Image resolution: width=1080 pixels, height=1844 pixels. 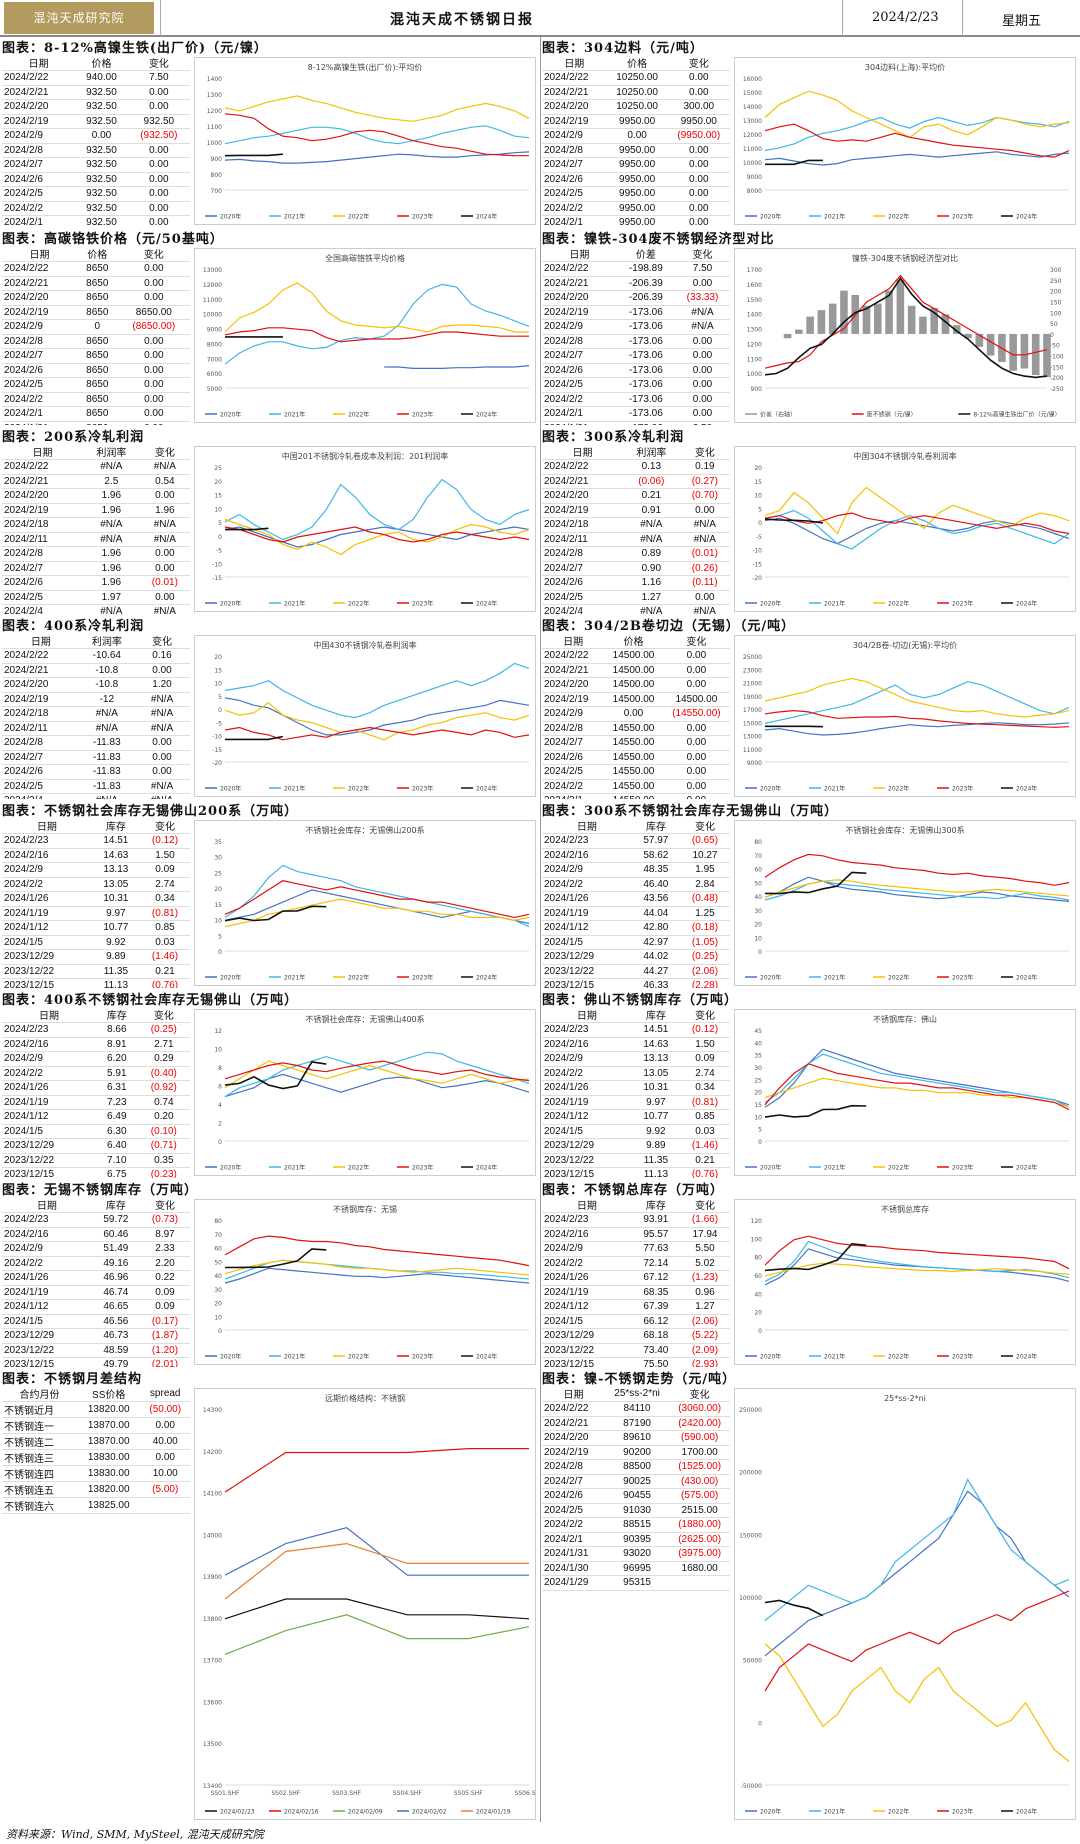 What do you see at coordinates (702, 269) in the screenshot?
I see `table-cell: 7.50` at bounding box center [702, 269].